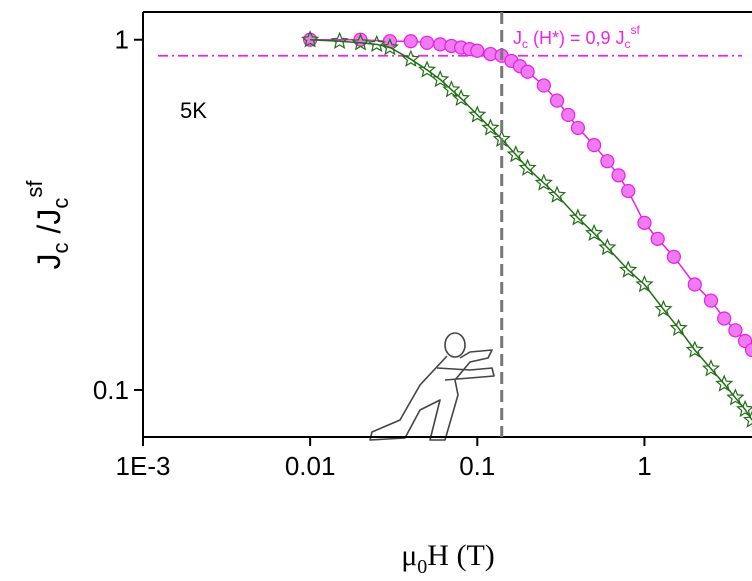  I want to click on x-tick-label: 0.01, so click(310, 466).